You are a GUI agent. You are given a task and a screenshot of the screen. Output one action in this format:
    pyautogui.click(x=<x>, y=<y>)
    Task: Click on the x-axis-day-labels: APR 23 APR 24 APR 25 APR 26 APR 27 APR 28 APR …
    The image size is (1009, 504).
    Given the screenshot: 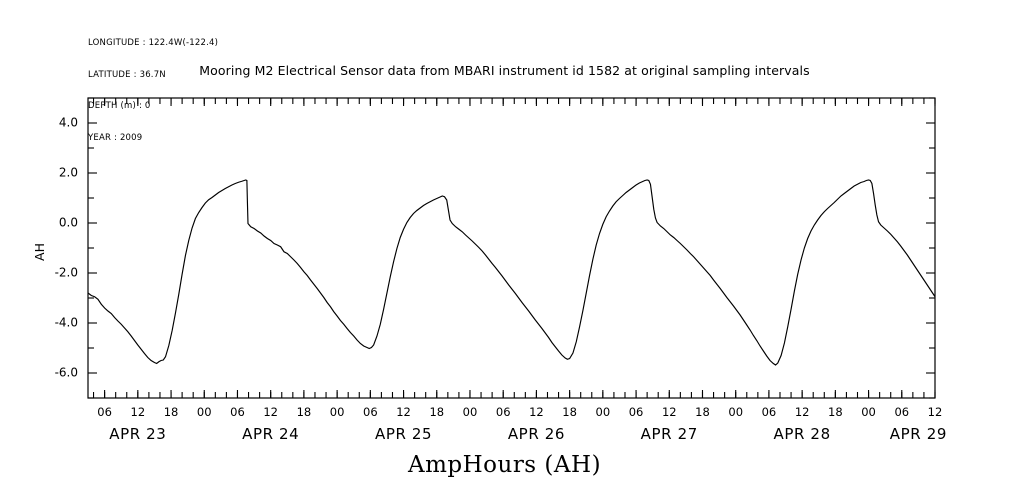 What is the action you would take?
    pyautogui.click(x=528, y=434)
    